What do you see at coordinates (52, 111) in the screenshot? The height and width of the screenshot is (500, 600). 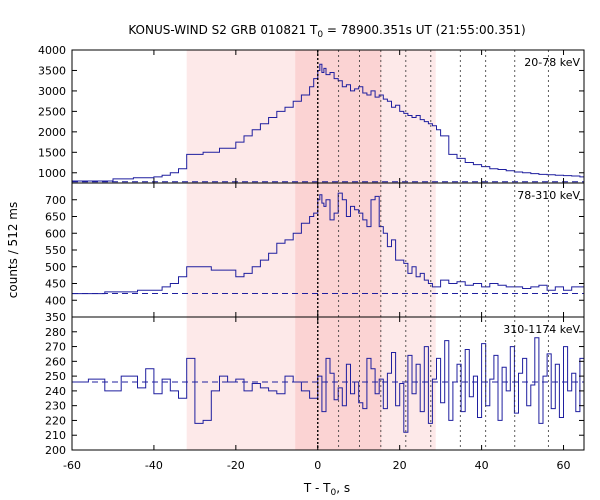 I see `y-tick-label: 2500` at bounding box center [52, 111].